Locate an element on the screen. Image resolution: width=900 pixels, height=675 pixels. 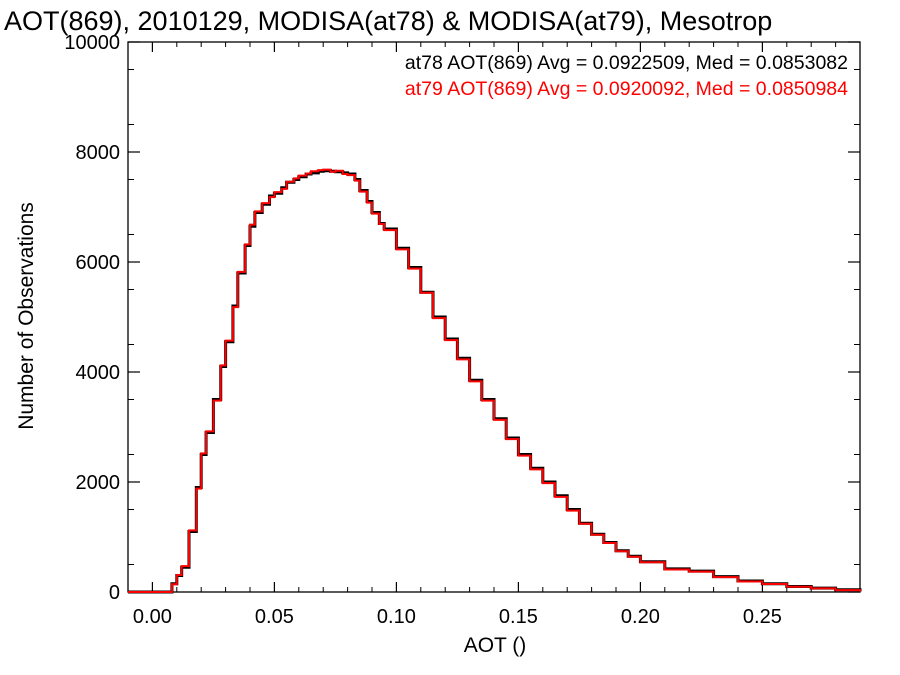
y-tick-label: 10000 is located at coordinates (92, 43).